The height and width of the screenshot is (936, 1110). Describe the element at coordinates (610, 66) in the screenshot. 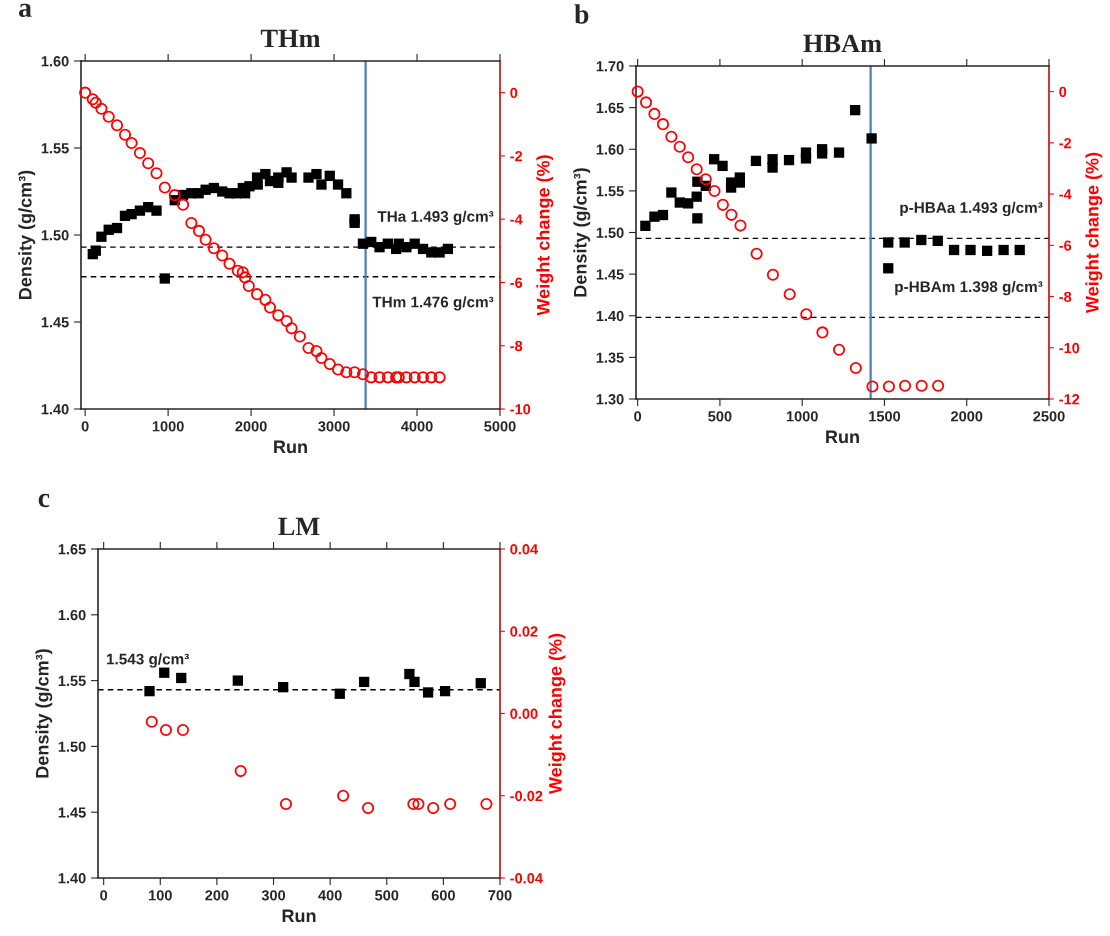

I see `y-tick-label: 1.70` at that location.